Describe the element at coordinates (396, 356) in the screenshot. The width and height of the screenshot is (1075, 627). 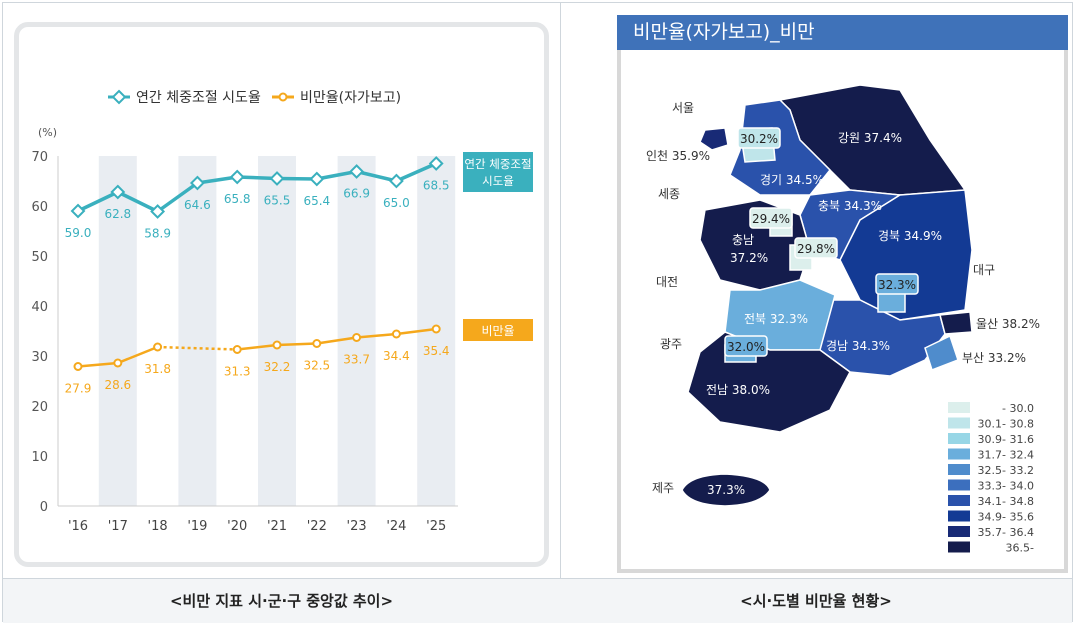
I see `data-label: 34.4` at that location.